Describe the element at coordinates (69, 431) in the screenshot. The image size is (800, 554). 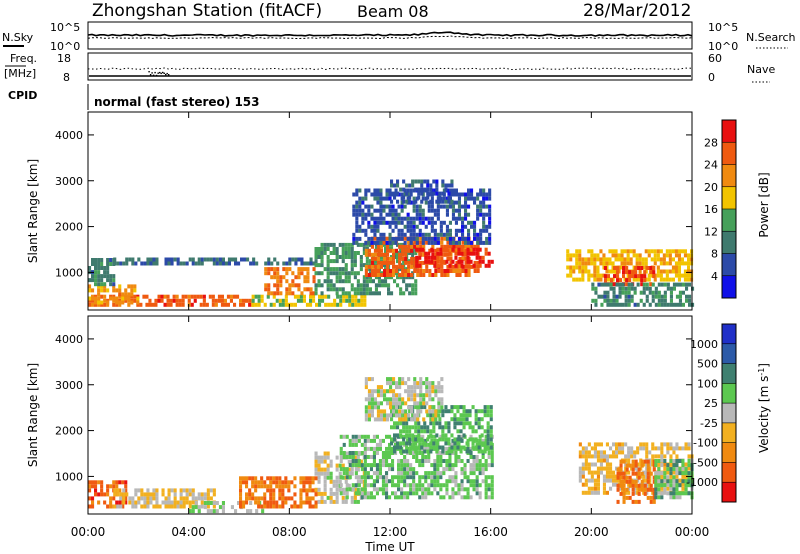
I see `y-tick-label: 2000` at that location.